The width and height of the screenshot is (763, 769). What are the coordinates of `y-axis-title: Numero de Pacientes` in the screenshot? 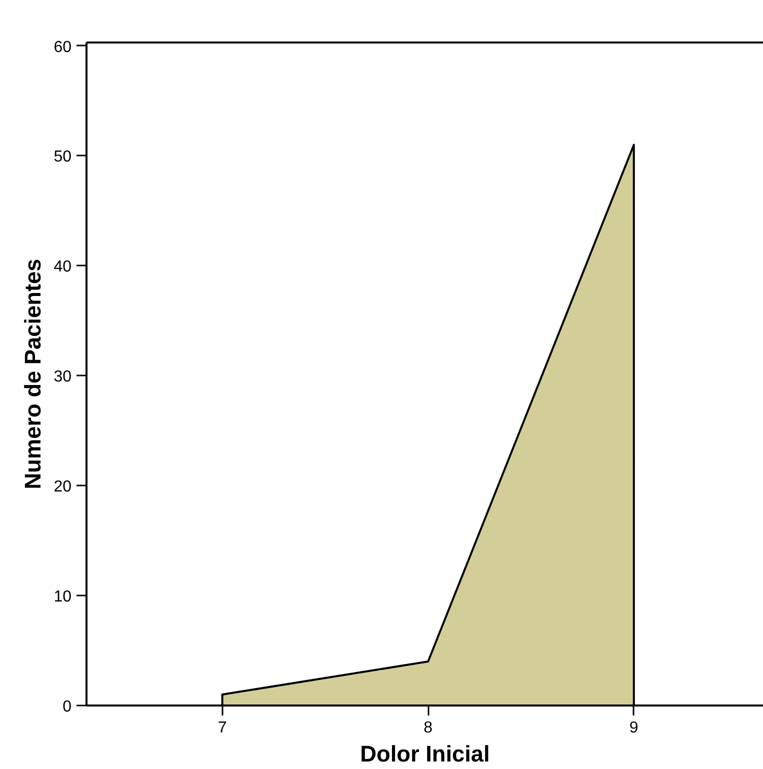 It's located at (33, 374).